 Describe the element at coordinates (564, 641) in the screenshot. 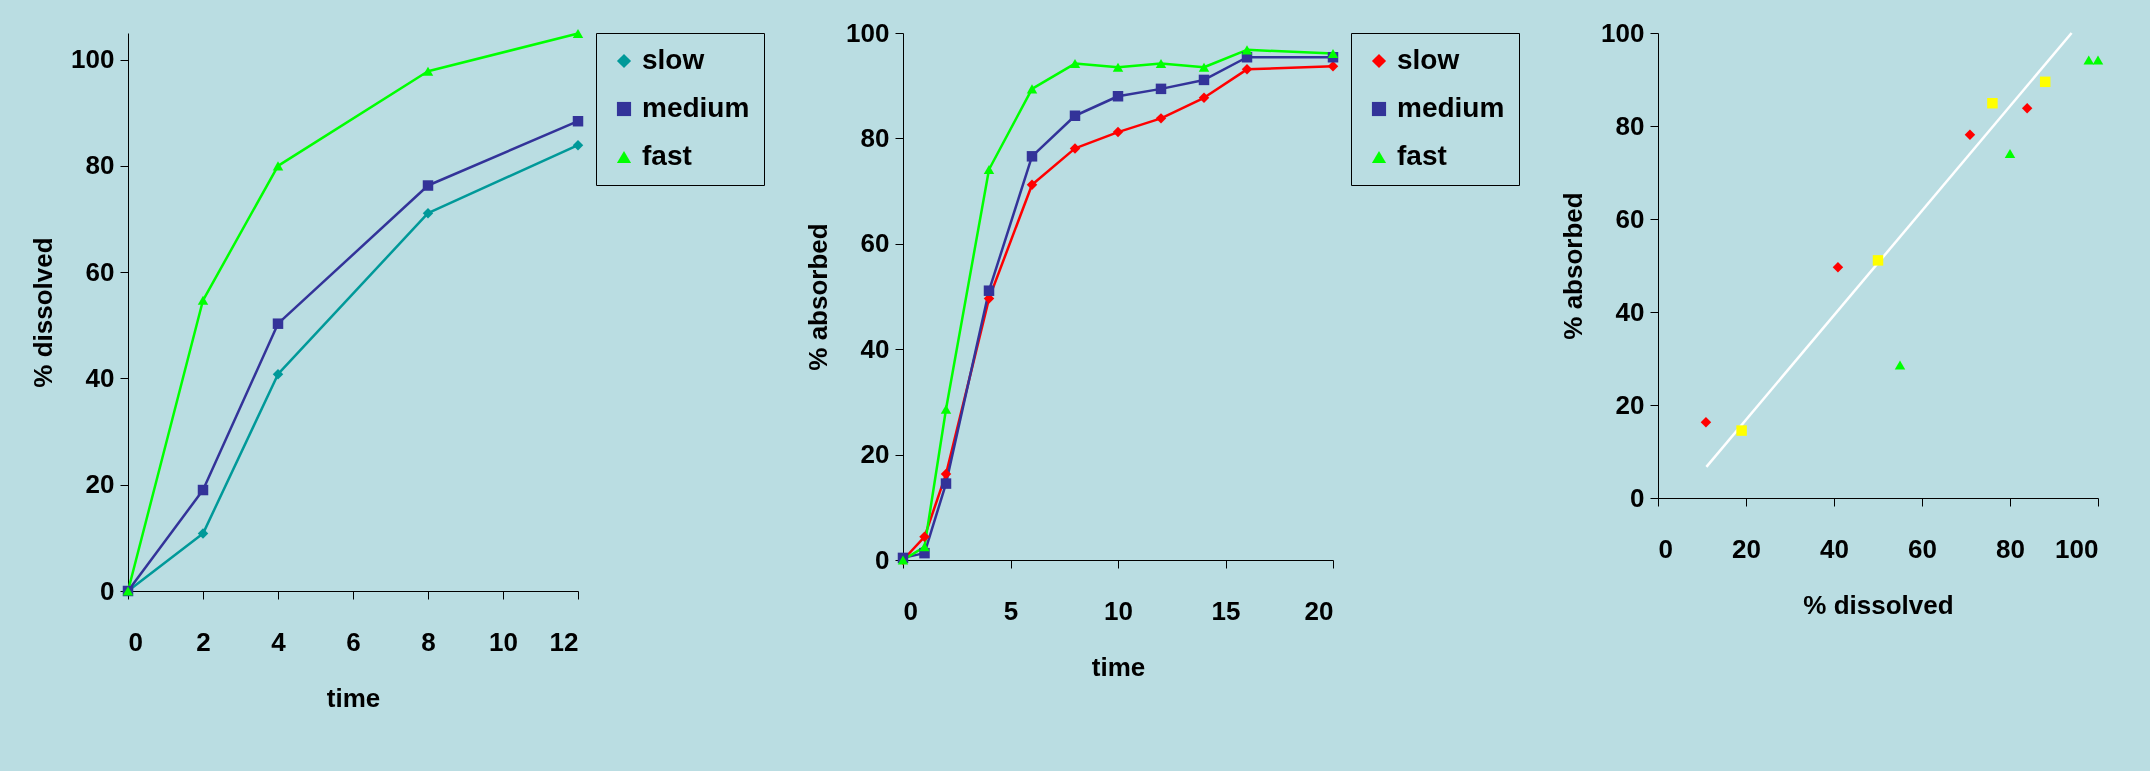

I see `x-tick-label: 12` at that location.